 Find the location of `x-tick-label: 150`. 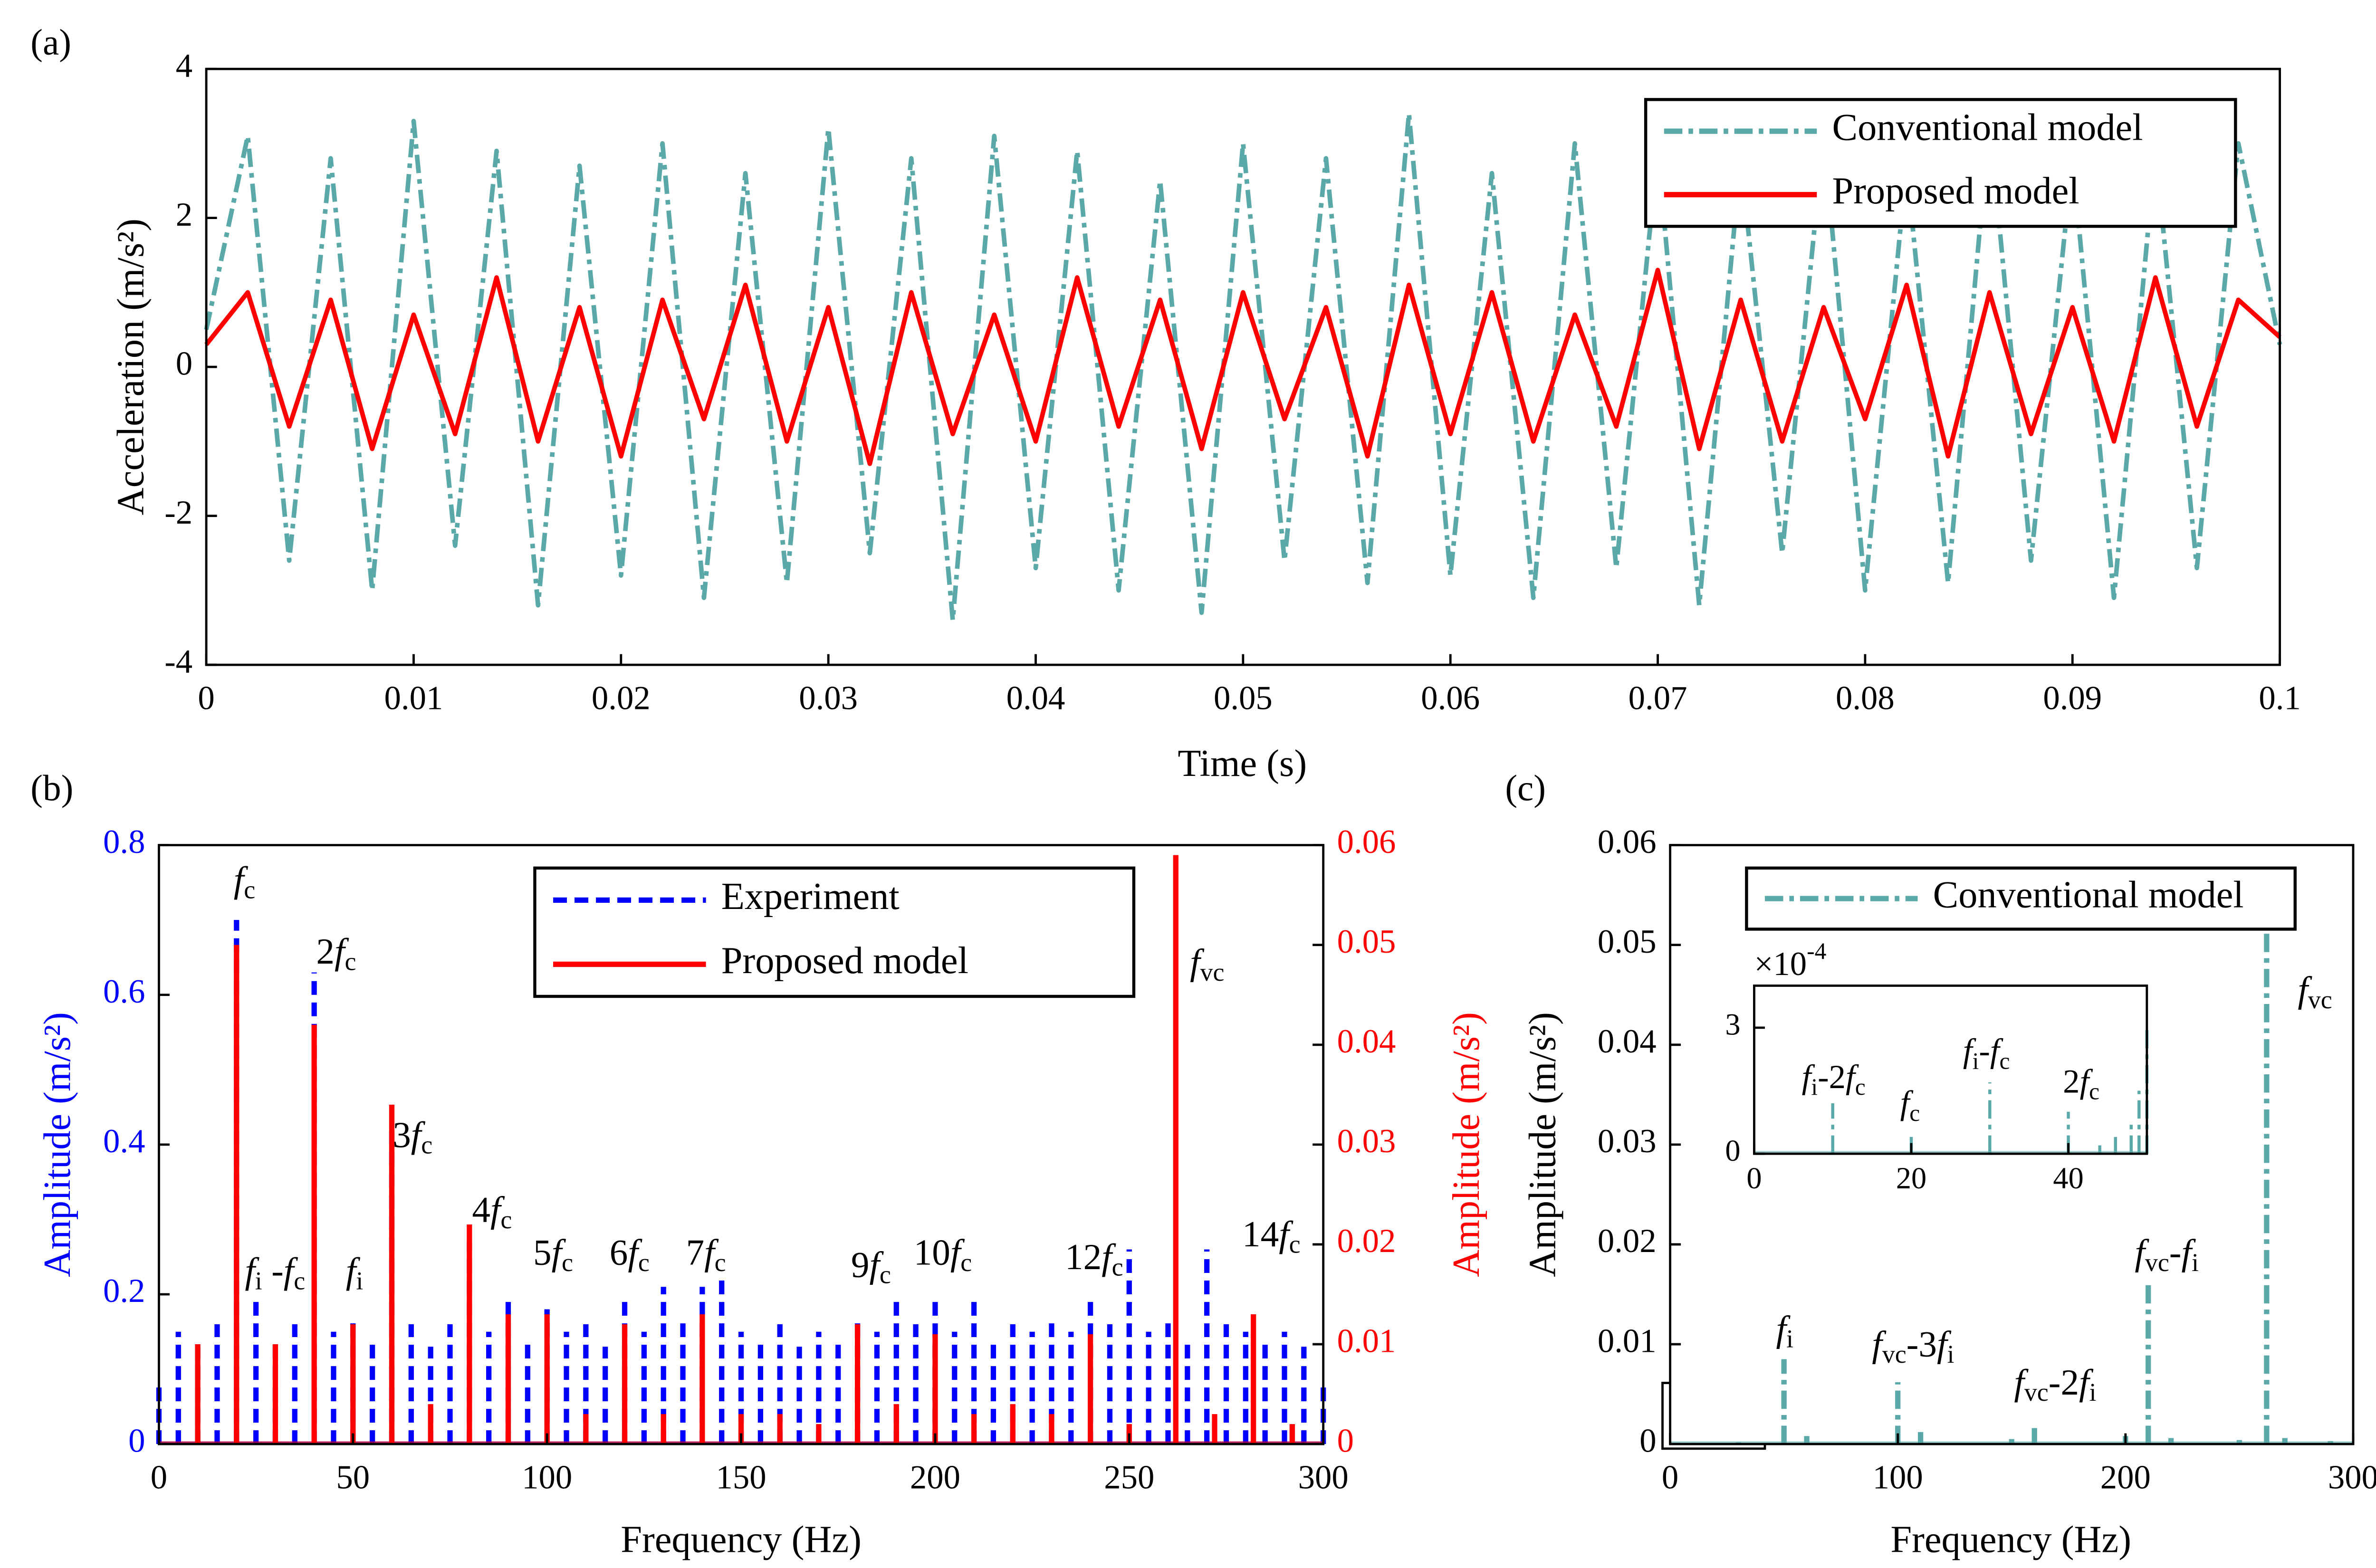

x-tick-label: 150 is located at coordinates (741, 1477).